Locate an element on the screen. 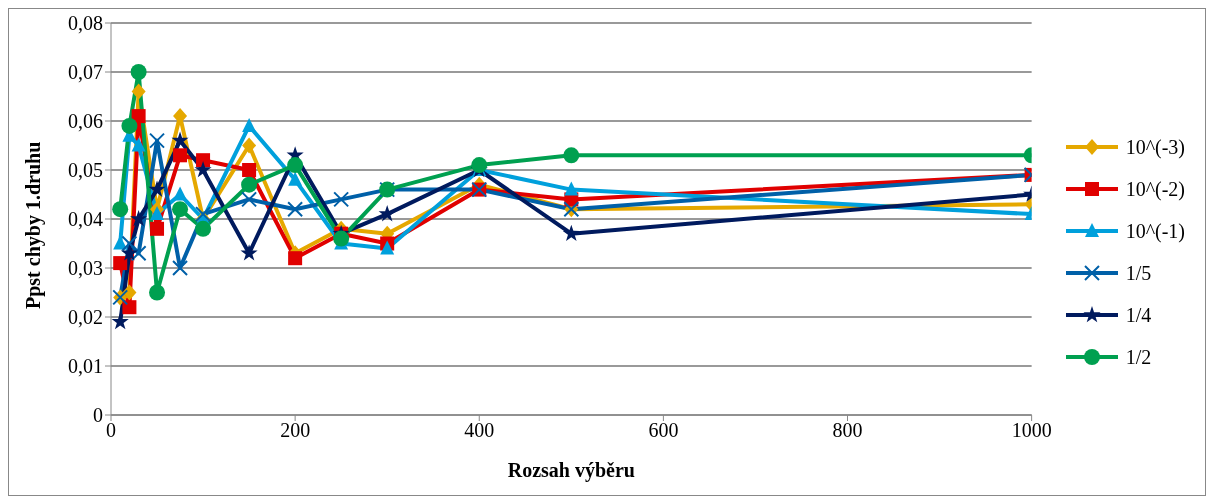 This screenshot has height=504, width=1214. x-tick-label: 600 is located at coordinates (663, 430).